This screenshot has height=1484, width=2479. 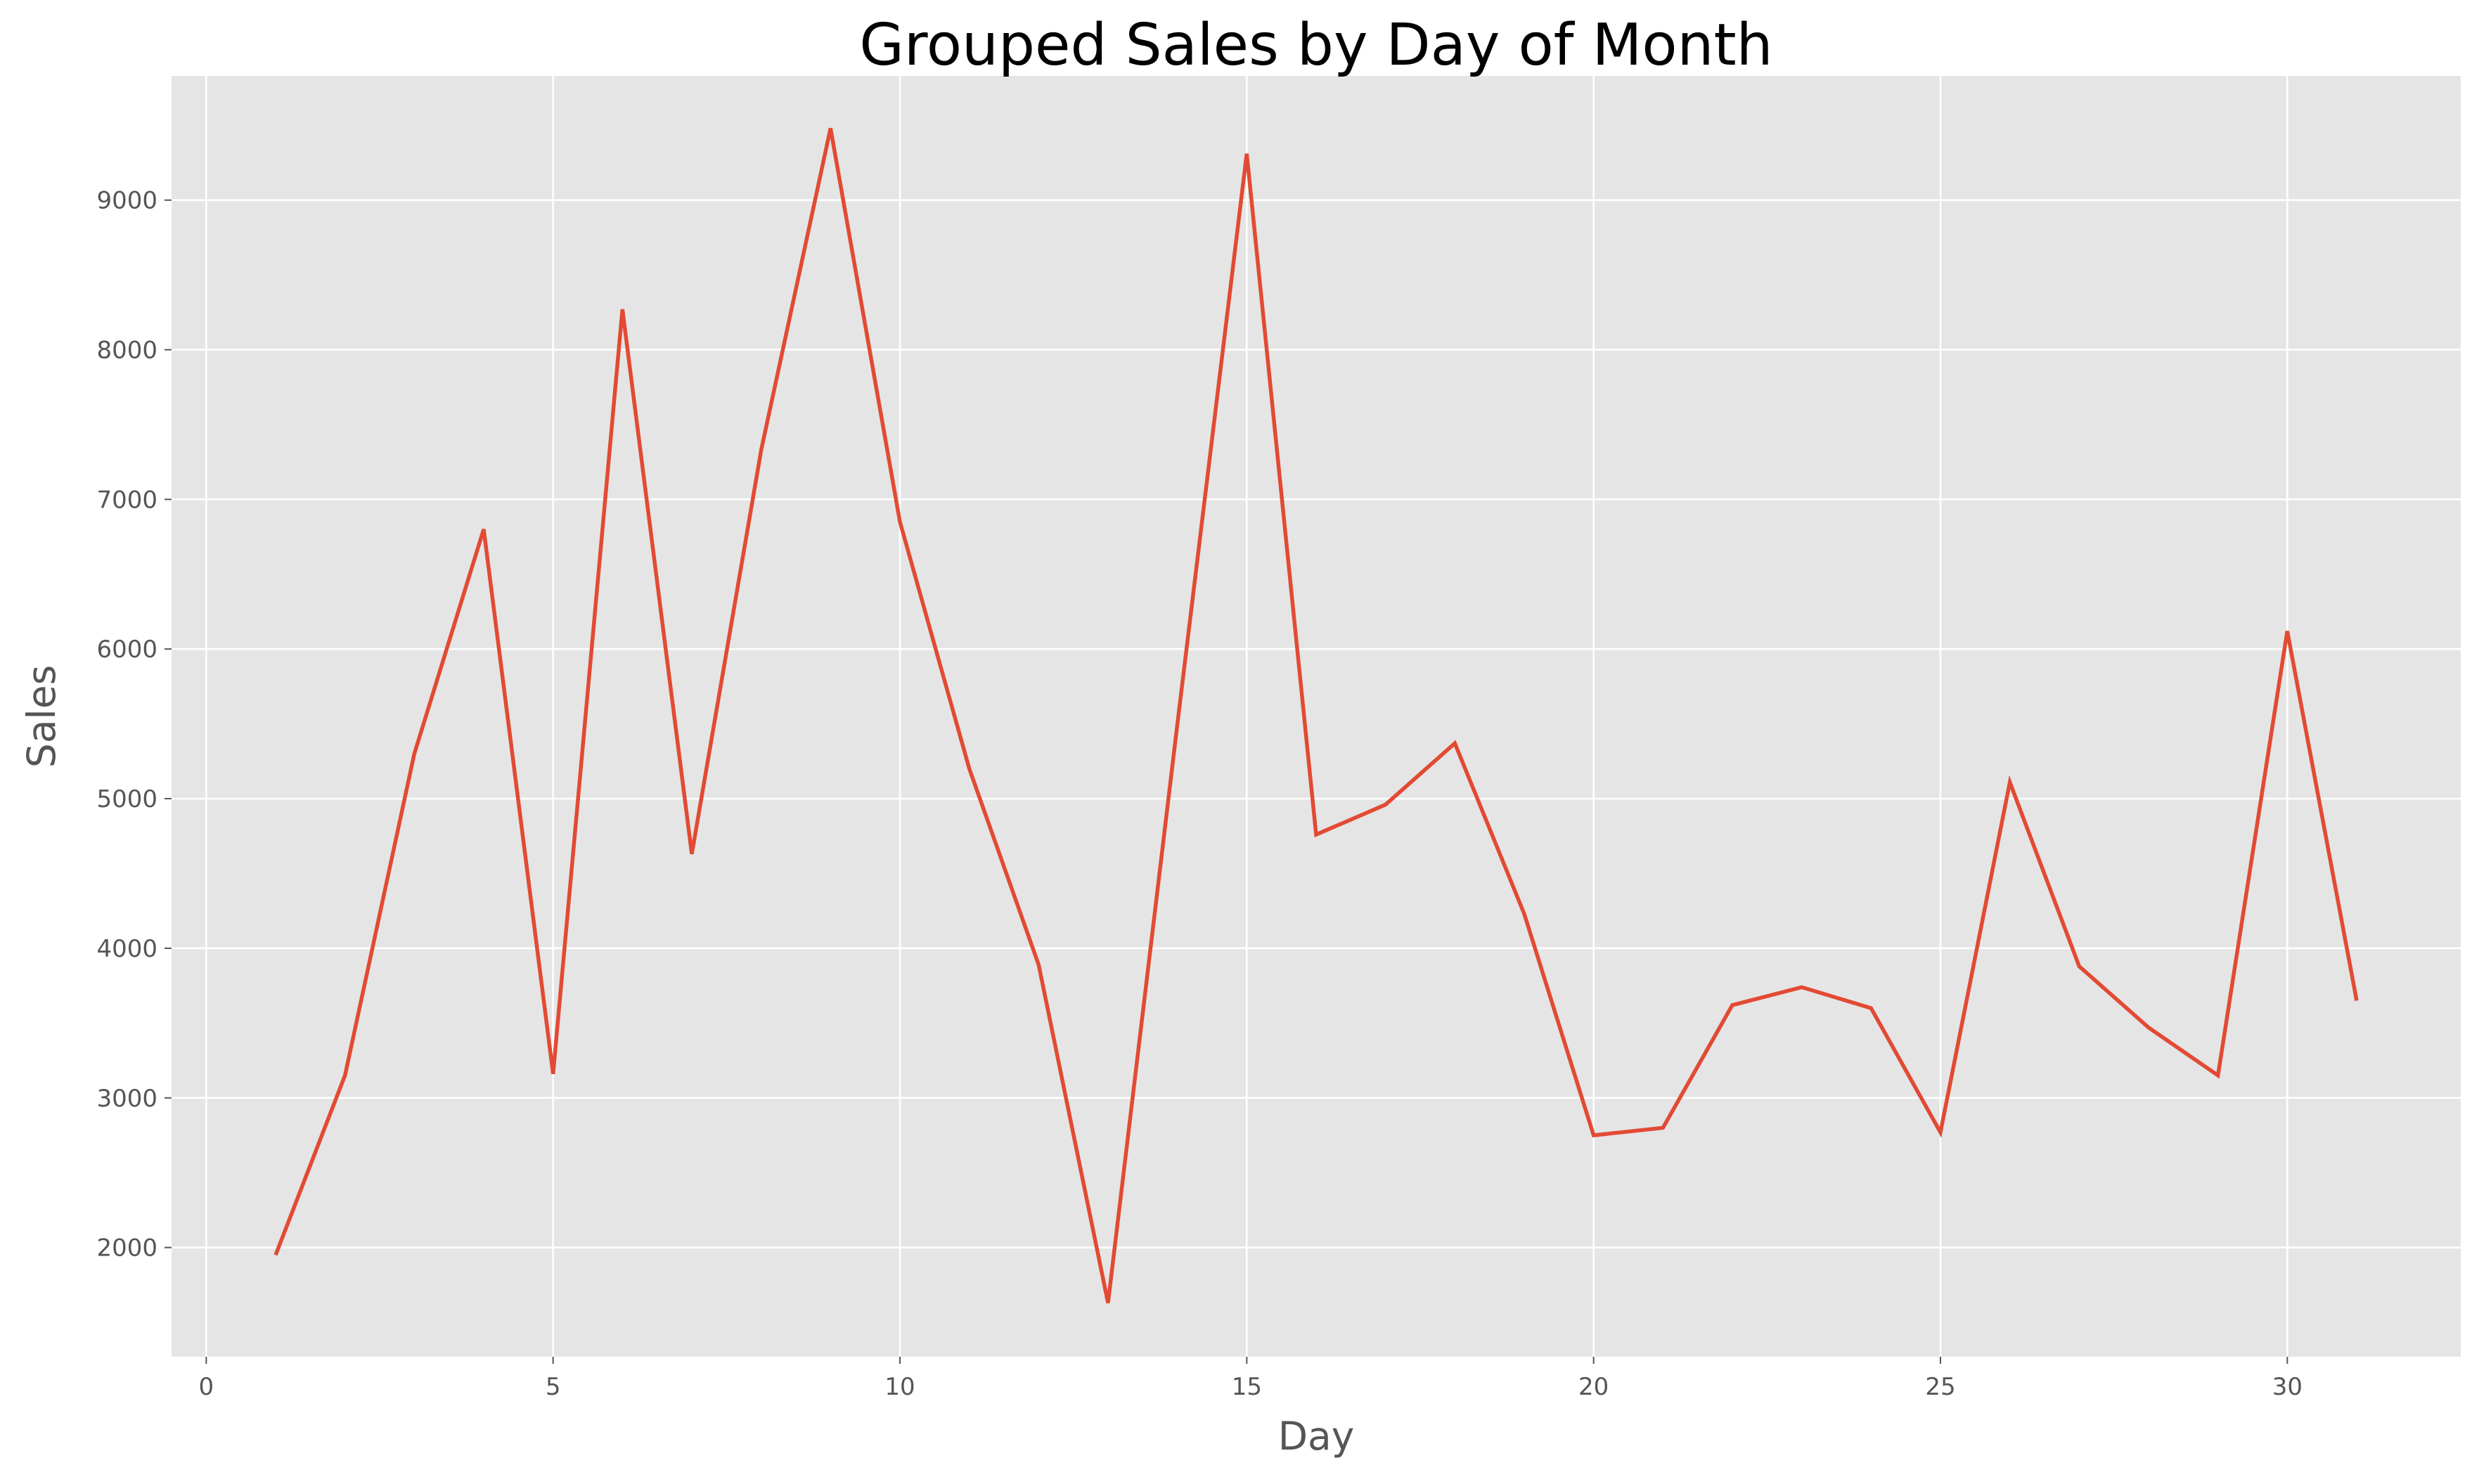 I want to click on x-tick-label: 10, so click(x=900, y=1387).